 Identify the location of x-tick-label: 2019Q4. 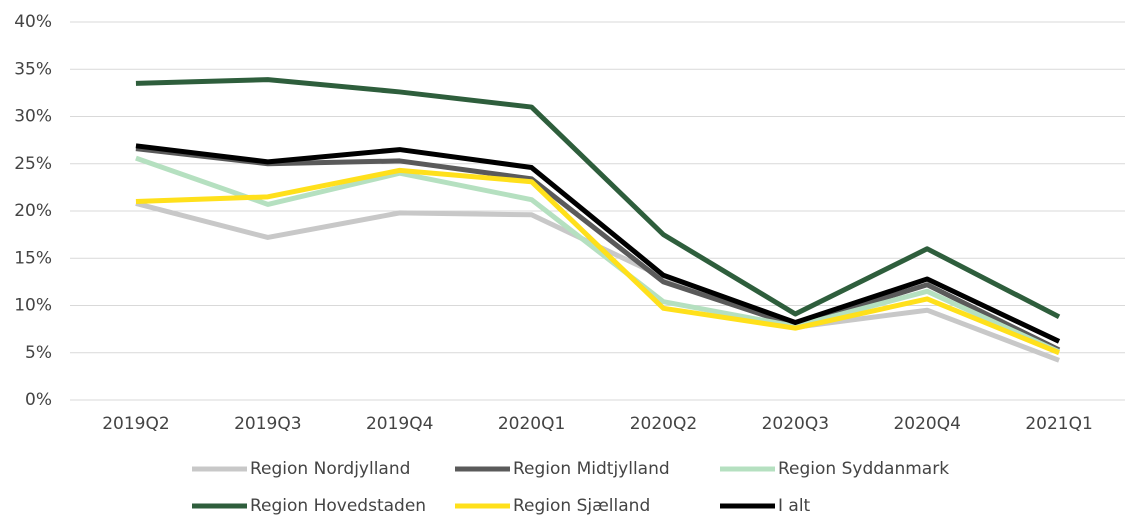
(399, 424).